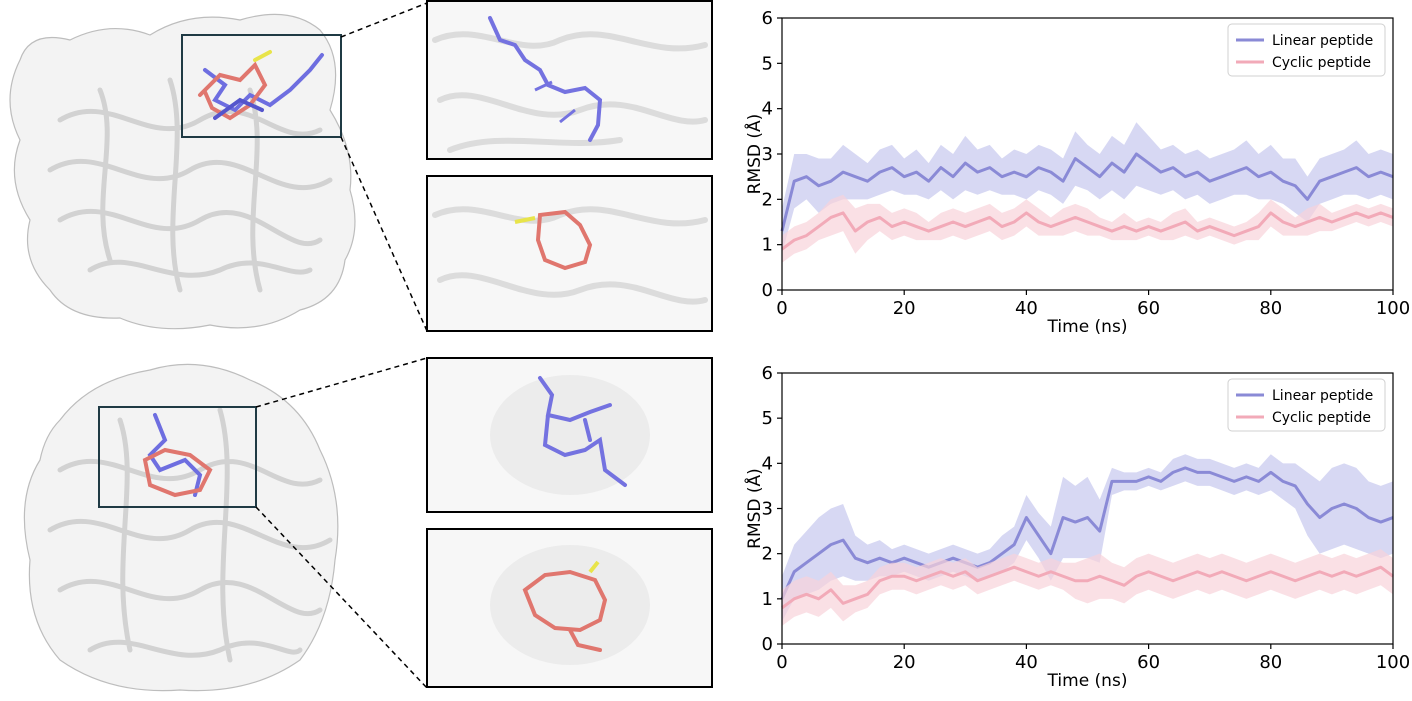 The height and width of the screenshot is (701, 1412). I want to click on zoom-box-bottom, so click(177, 457).